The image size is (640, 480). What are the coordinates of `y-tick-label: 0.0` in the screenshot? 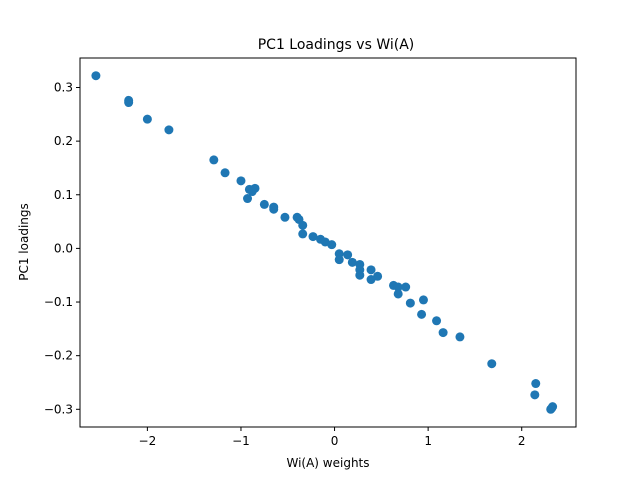 It's located at (63, 248).